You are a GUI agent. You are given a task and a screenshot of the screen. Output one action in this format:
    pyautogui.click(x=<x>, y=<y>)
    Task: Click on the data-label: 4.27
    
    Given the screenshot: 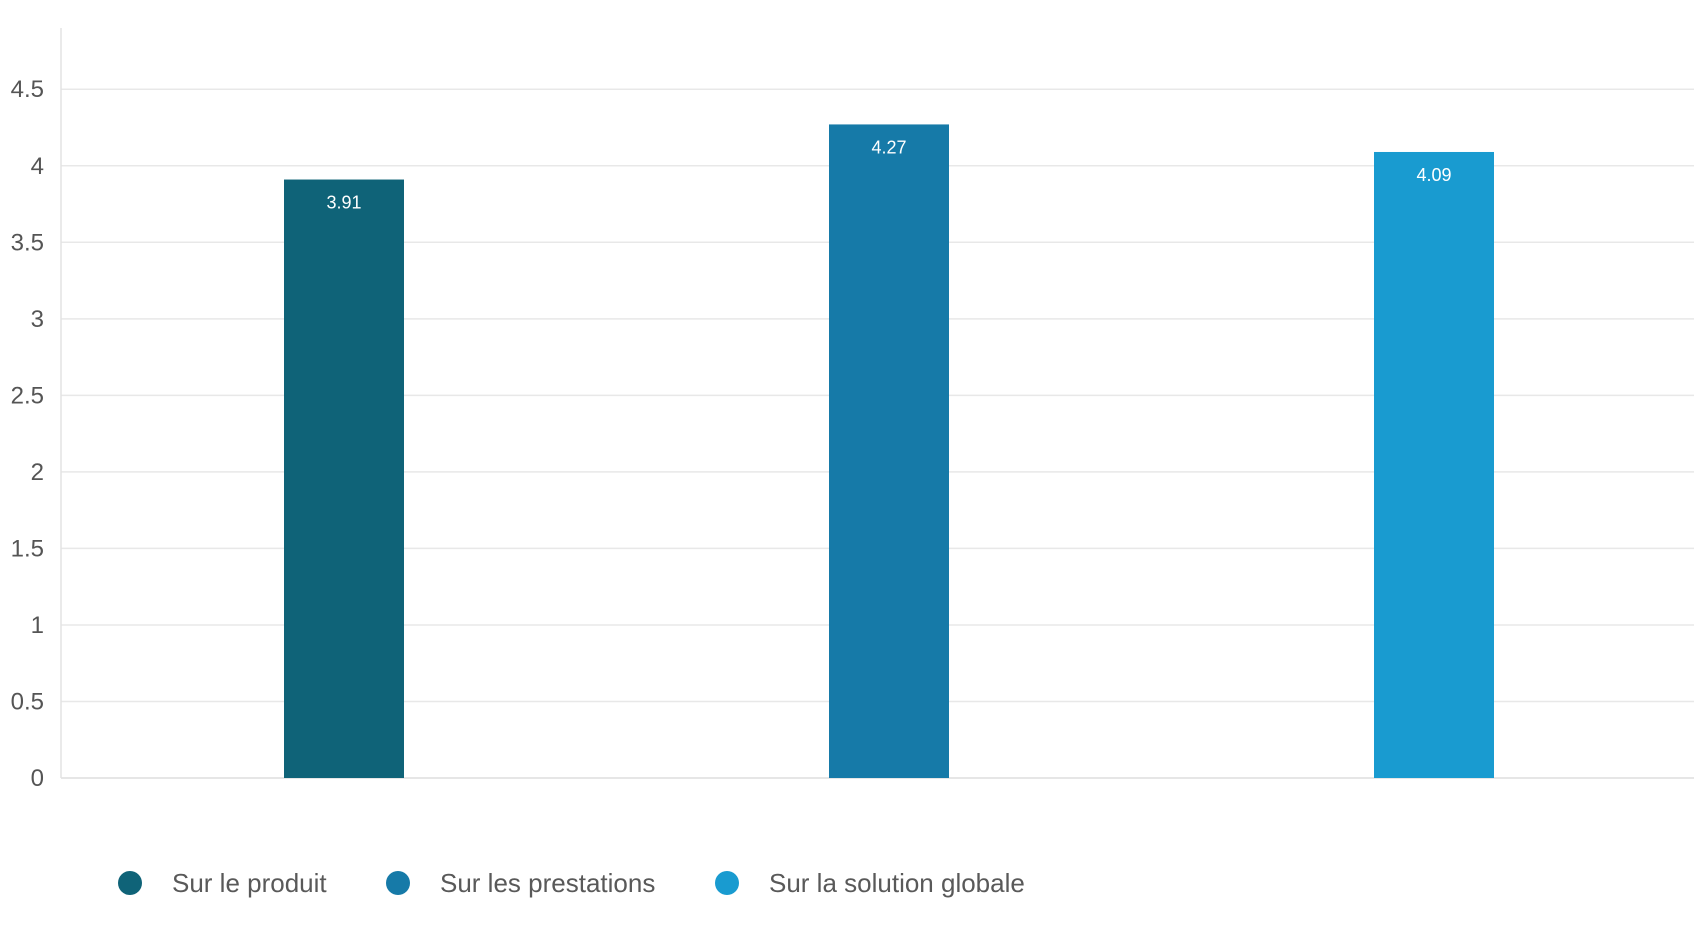 What is the action you would take?
    pyautogui.click(x=888, y=147)
    